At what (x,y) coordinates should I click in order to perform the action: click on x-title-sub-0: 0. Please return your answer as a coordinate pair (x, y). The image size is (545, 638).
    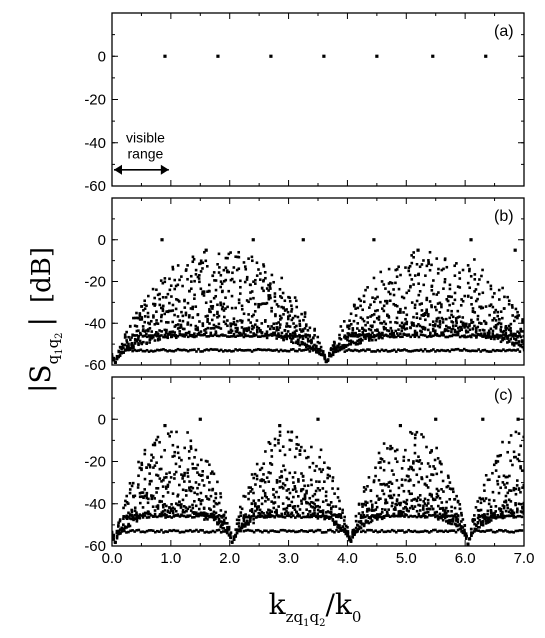
    Looking at the image, I should click on (357, 617).